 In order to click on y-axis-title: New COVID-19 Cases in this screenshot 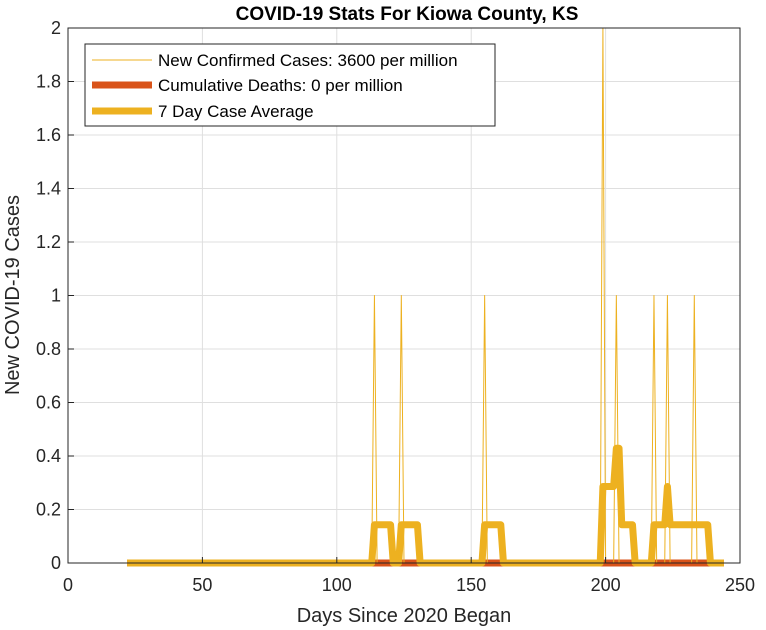, I will do `click(13, 295)`.